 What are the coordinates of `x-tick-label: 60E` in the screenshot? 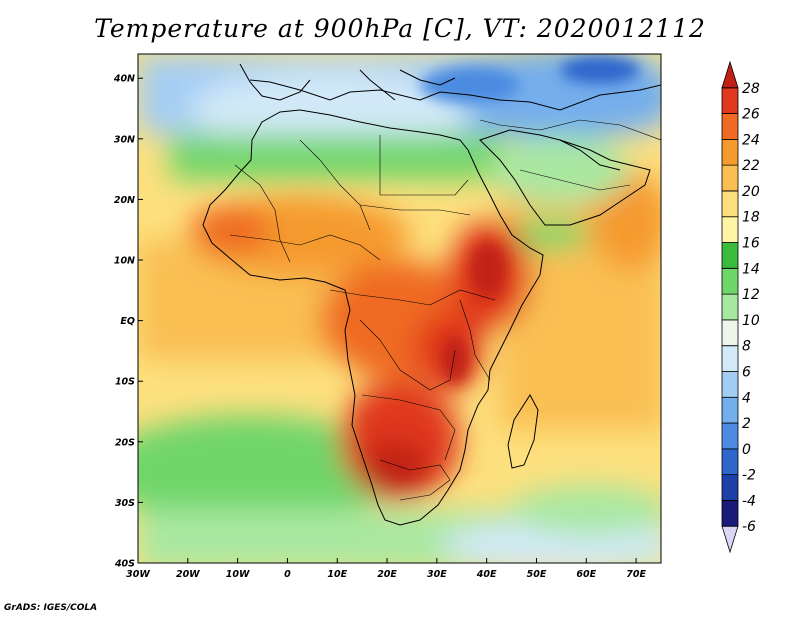 It's located at (586, 574).